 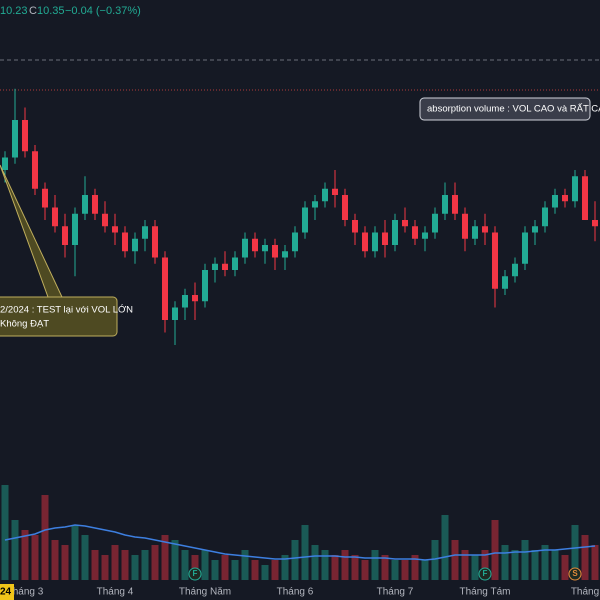 What do you see at coordinates (24, 324) in the screenshot?
I see `callout-text: Không ĐẠT` at bounding box center [24, 324].